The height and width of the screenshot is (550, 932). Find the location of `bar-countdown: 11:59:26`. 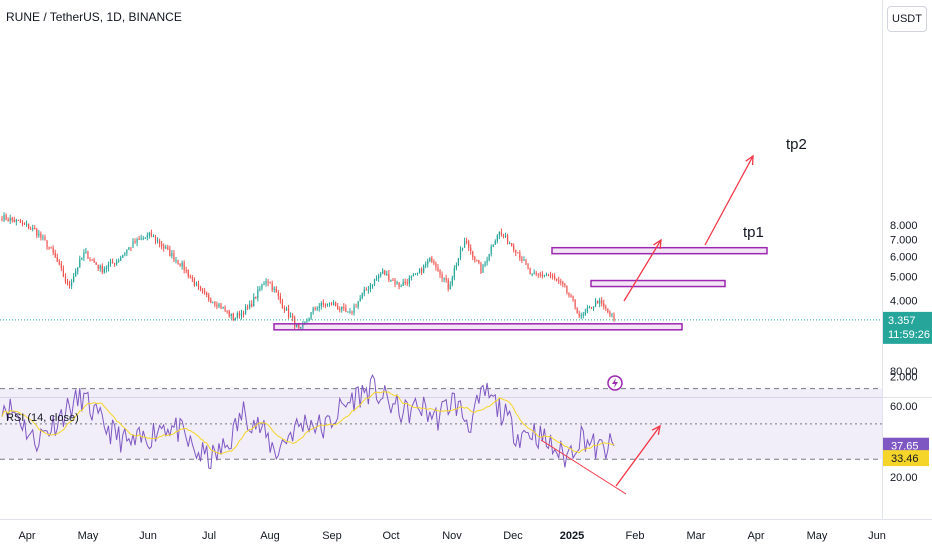

bar-countdown: 11:59:26 is located at coordinates (909, 335).